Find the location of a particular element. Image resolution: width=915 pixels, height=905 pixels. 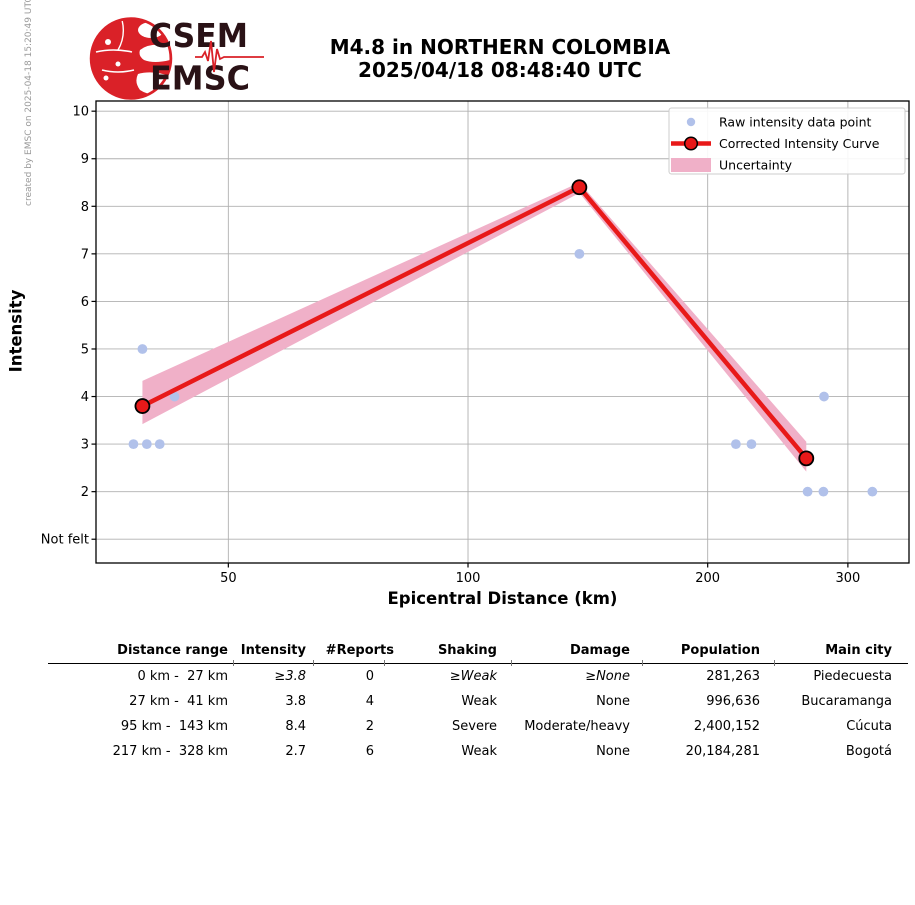

cell-main-city: Bucaramanga is located at coordinates (846, 701).